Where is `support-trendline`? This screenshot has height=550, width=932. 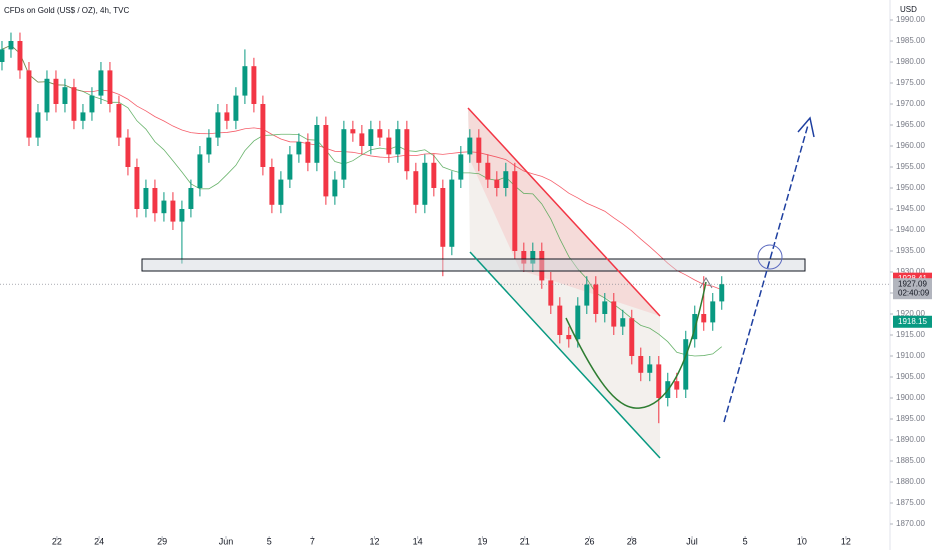
support-trendline is located at coordinates (565, 355).